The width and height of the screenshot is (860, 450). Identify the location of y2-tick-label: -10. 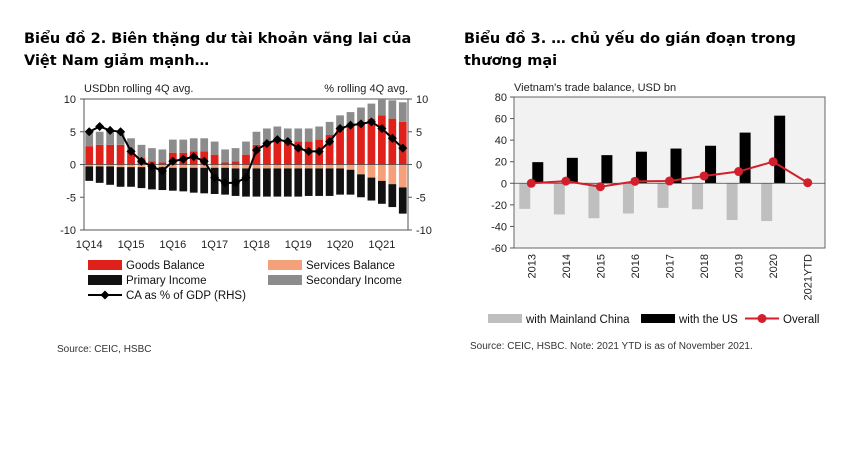
(424, 231).